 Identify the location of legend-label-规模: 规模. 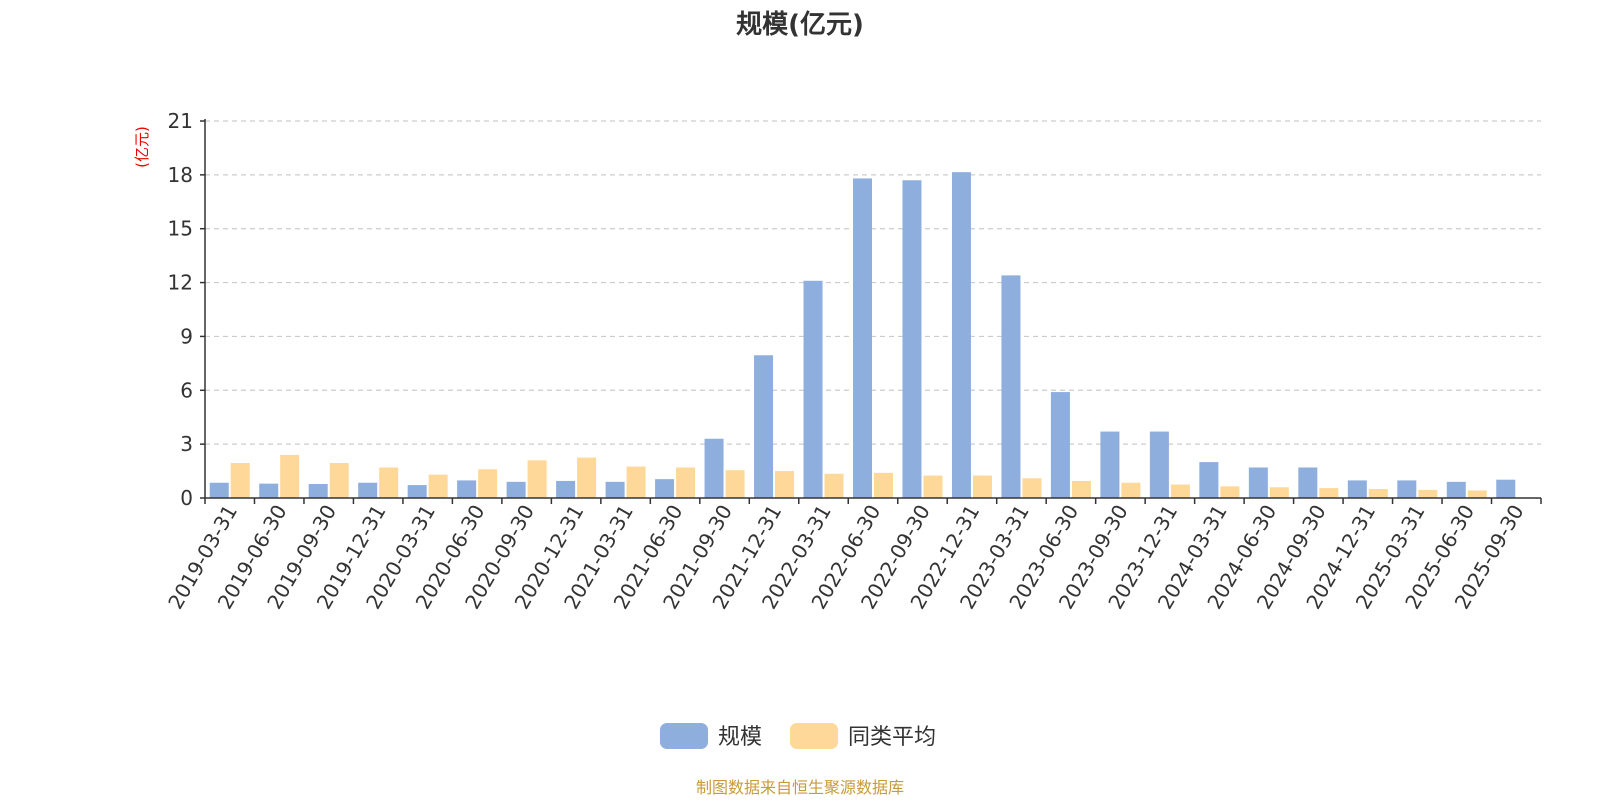
(740, 737).